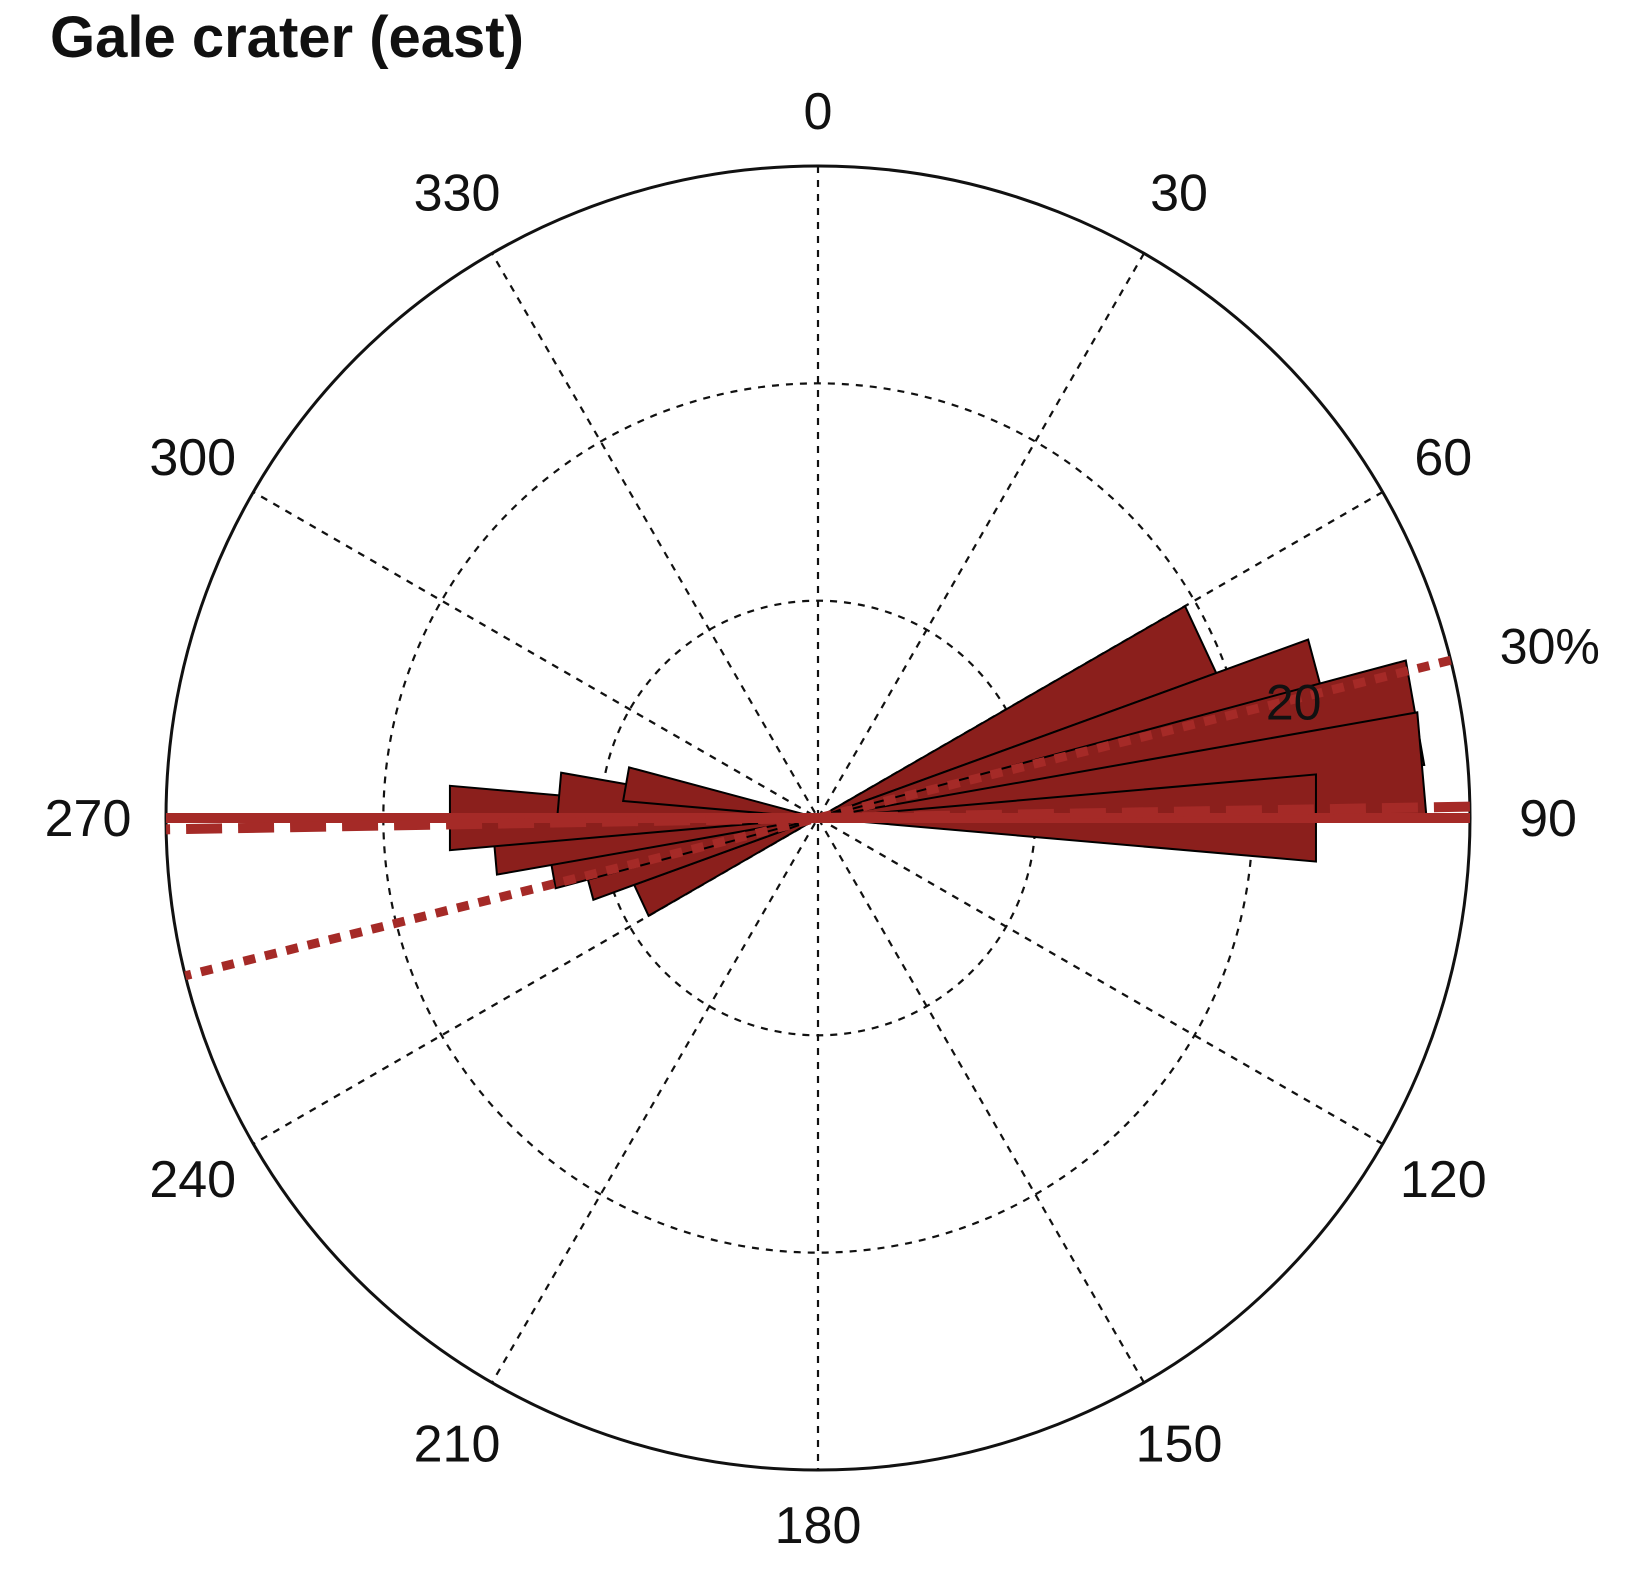 The image size is (1648, 1588). What do you see at coordinates (457, 1444) in the screenshot?
I see `angle-tick-label: 210` at bounding box center [457, 1444].